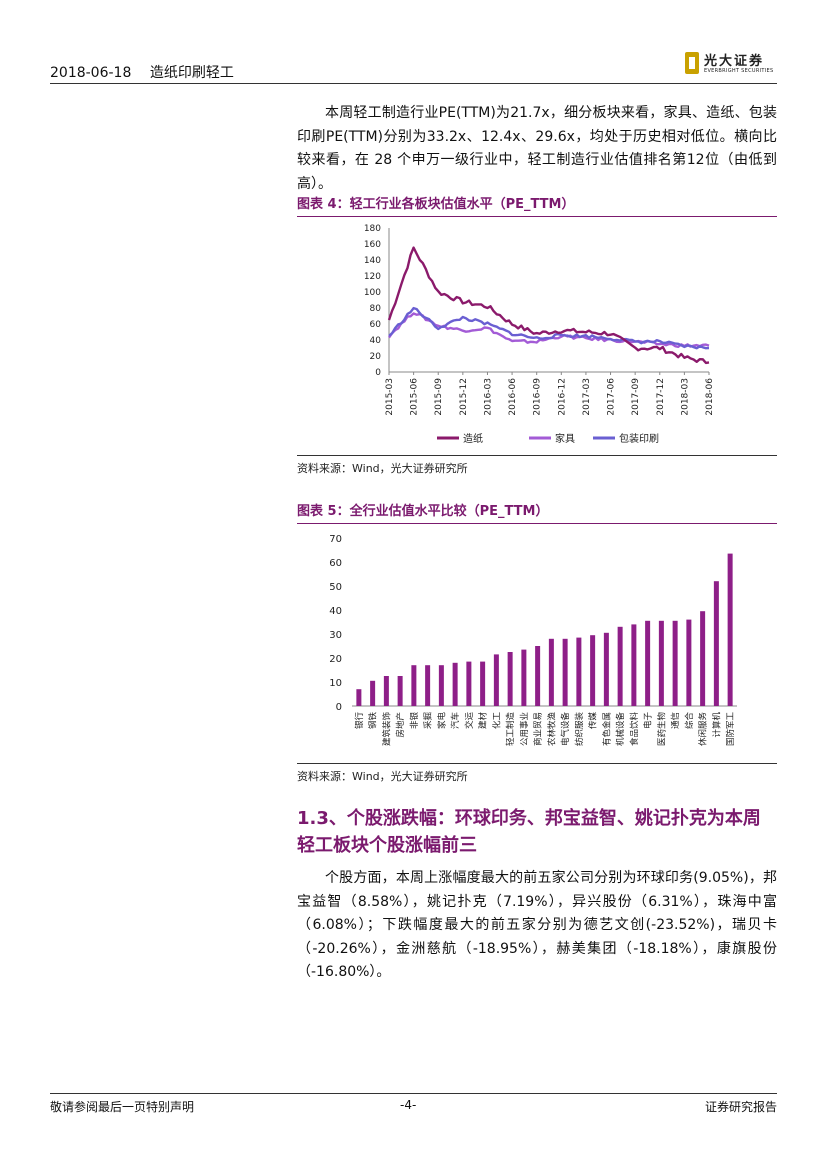 The image size is (827, 1169). I want to click on figure4-series, so click(548, 305).